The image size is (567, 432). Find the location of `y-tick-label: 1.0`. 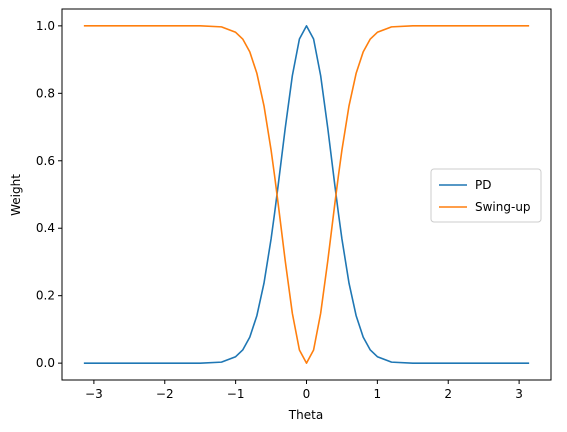

y-tick-label: 1.0 is located at coordinates (45, 26).